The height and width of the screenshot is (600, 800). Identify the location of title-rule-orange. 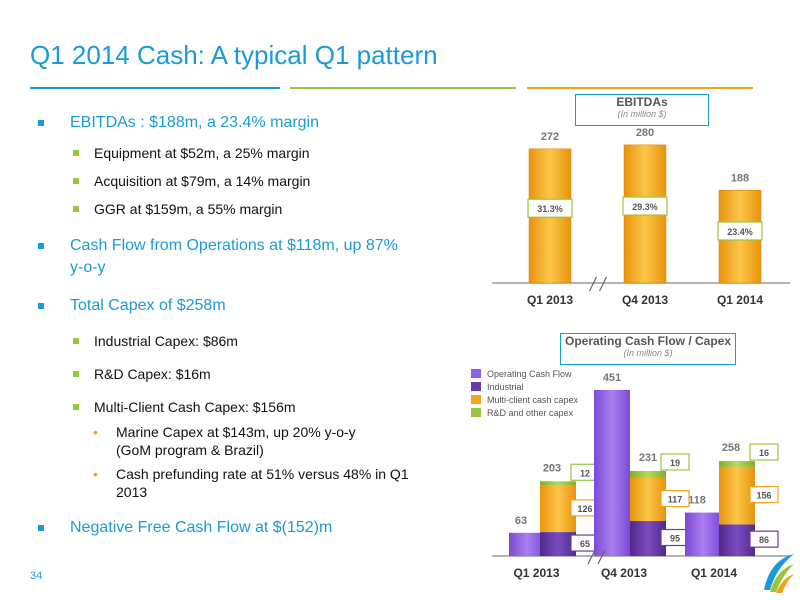
(640, 88).